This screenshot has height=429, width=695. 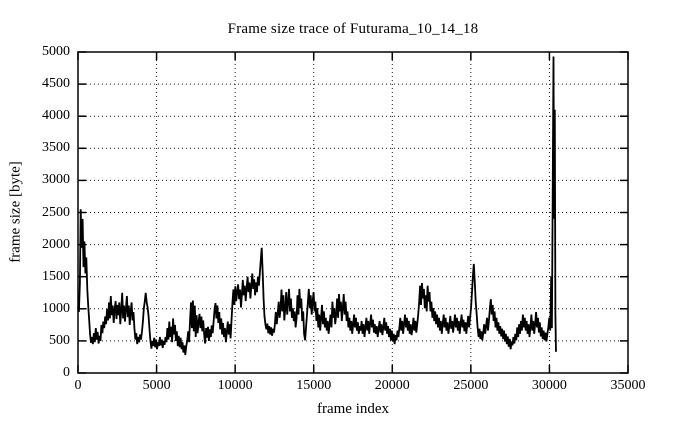 I want to click on x-tick-label: 30000, so click(x=549, y=385).